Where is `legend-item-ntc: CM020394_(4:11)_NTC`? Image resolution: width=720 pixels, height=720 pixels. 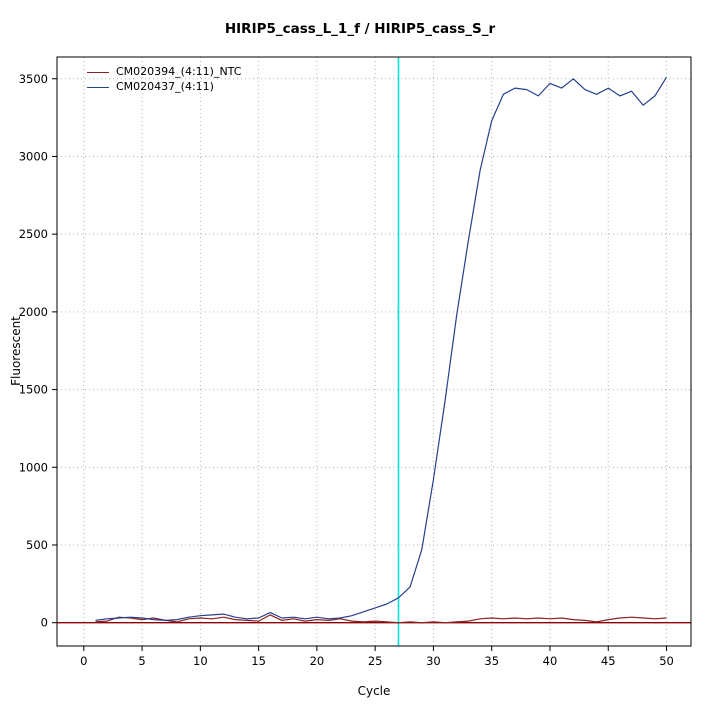 legend-item-ntc: CM020394_(4:11)_NTC is located at coordinates (164, 72).